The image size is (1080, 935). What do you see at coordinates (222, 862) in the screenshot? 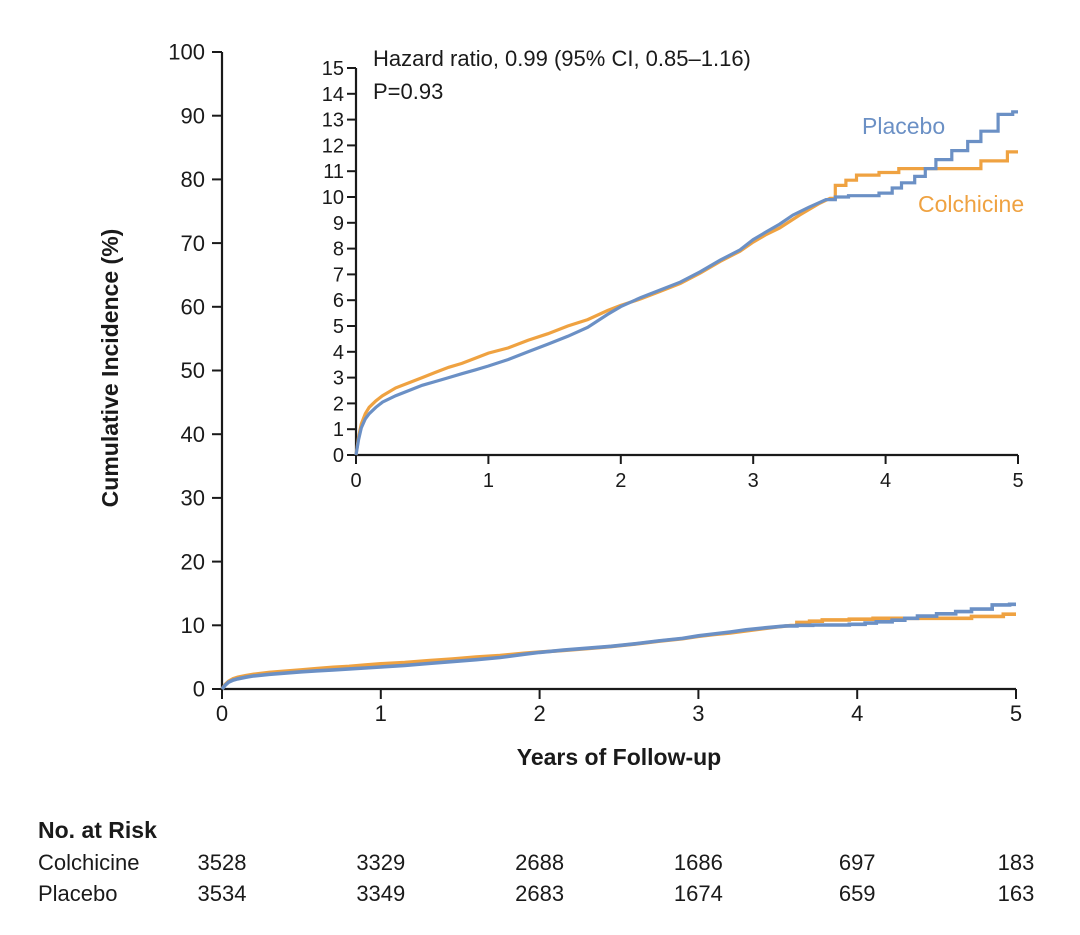
I see `risk-value: 3528` at bounding box center [222, 862].